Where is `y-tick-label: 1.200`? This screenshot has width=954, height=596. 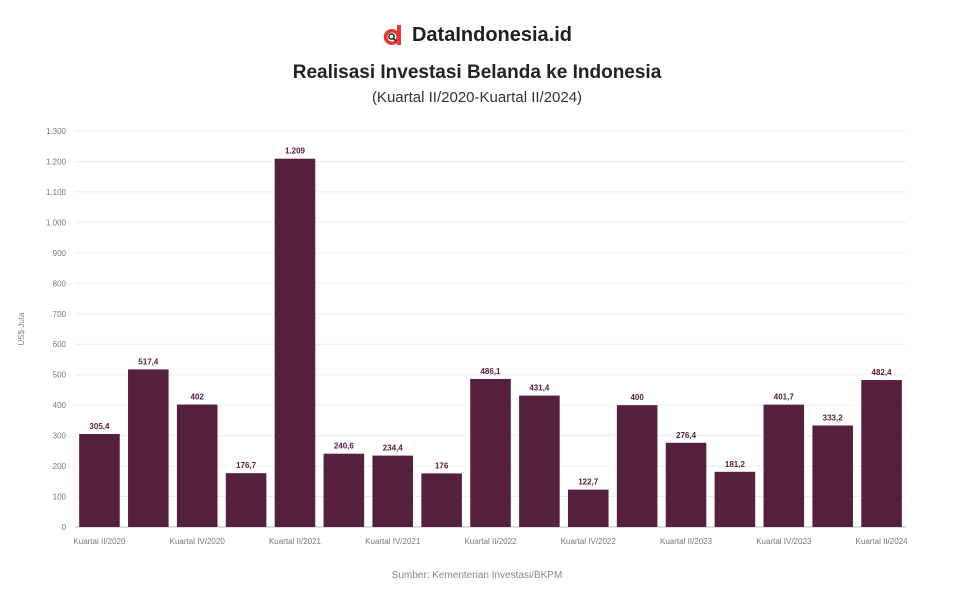 y-tick-label: 1.200 is located at coordinates (56, 161).